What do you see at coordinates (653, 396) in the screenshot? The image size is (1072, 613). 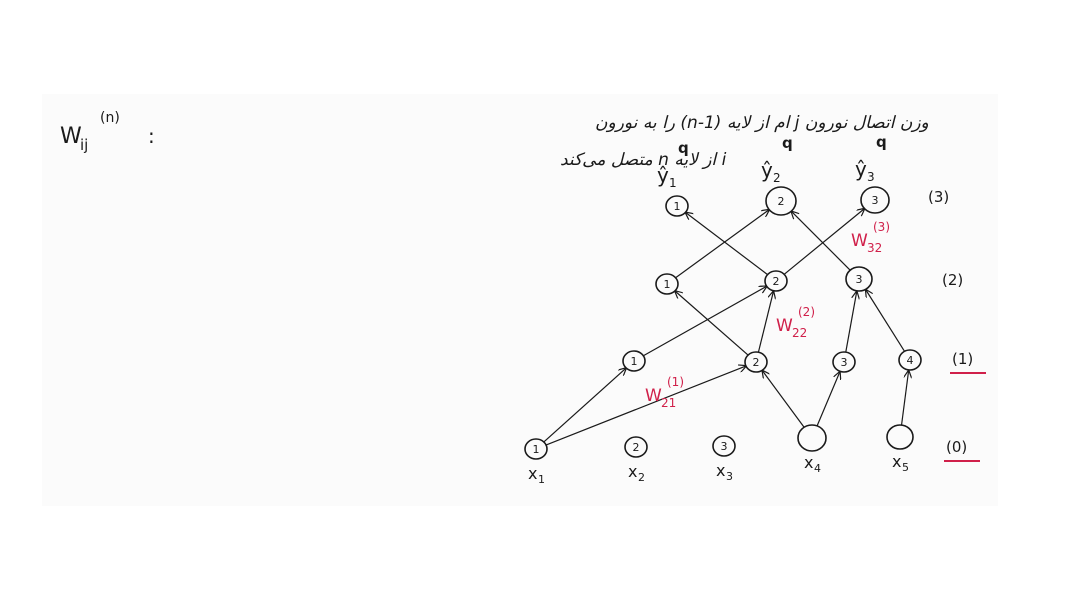 I see `weight-label-w21_1: W` at bounding box center [653, 396].